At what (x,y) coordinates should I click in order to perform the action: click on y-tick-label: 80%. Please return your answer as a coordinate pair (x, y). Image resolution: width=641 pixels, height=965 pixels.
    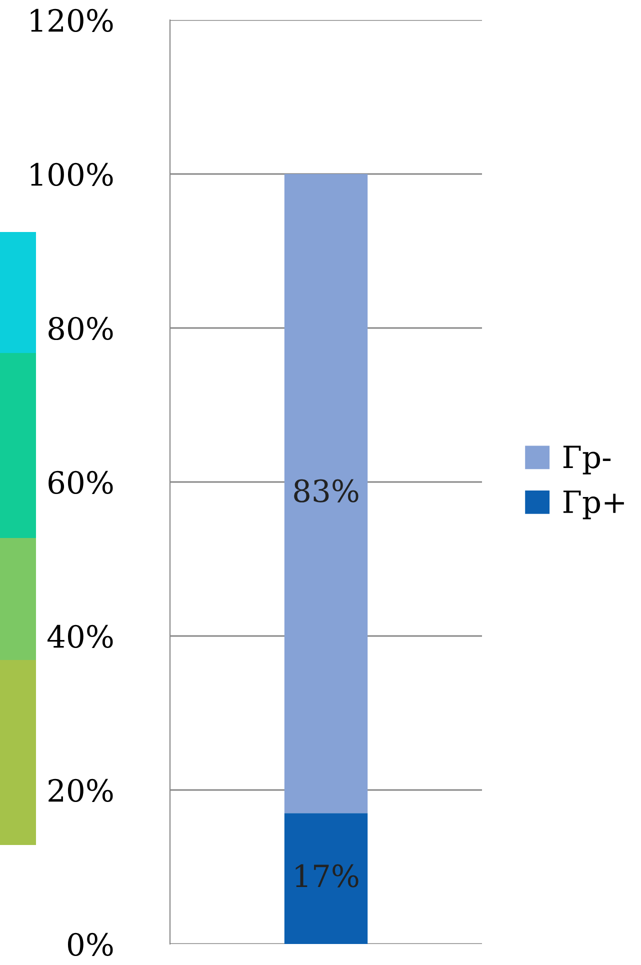
    Looking at the image, I should click on (80, 328).